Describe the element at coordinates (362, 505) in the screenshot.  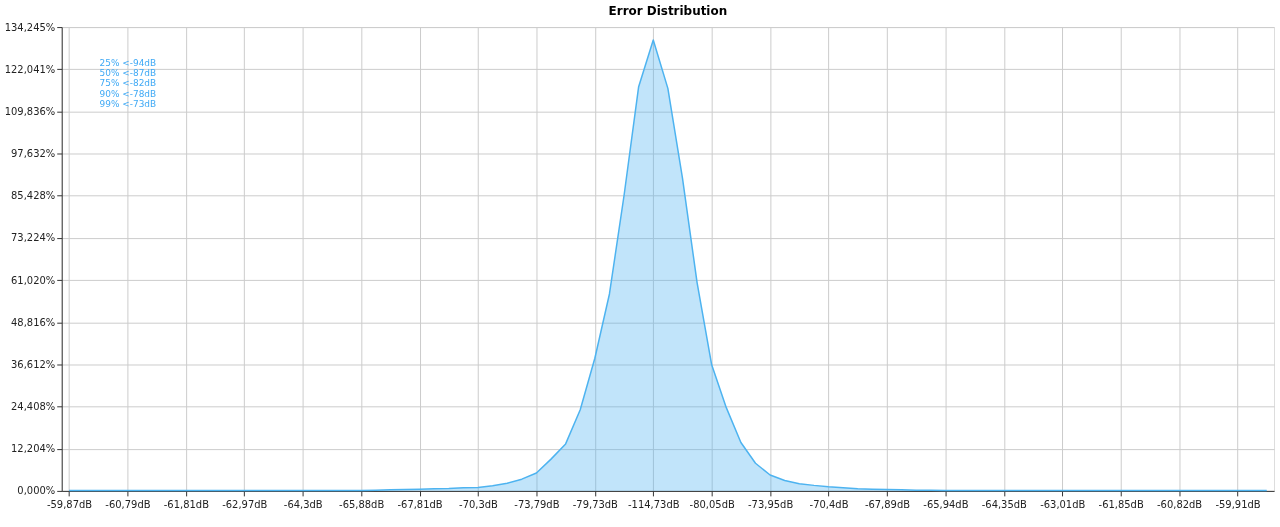
I see `x-tick-label: -65,88dB` at that location.